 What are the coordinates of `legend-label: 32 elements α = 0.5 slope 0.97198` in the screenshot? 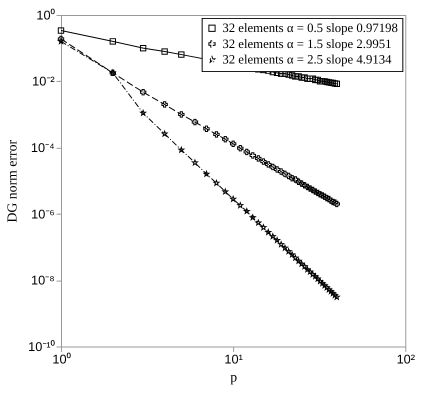 It's located at (310, 28).